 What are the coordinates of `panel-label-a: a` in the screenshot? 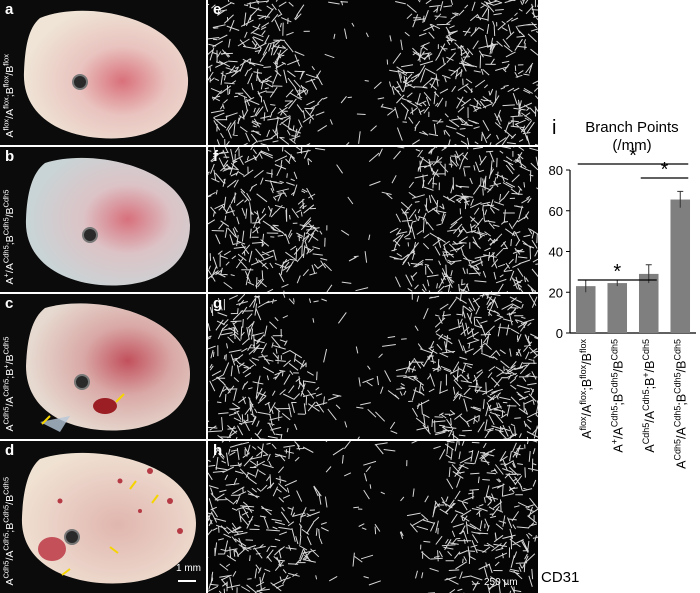 It's located at (9, 9).